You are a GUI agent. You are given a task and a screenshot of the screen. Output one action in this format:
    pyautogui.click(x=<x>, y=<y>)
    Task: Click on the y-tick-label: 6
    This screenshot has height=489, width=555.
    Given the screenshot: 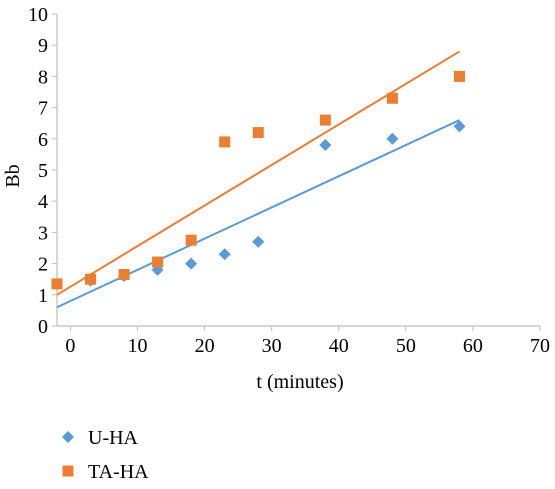 What is the action you would take?
    pyautogui.click(x=43, y=140)
    